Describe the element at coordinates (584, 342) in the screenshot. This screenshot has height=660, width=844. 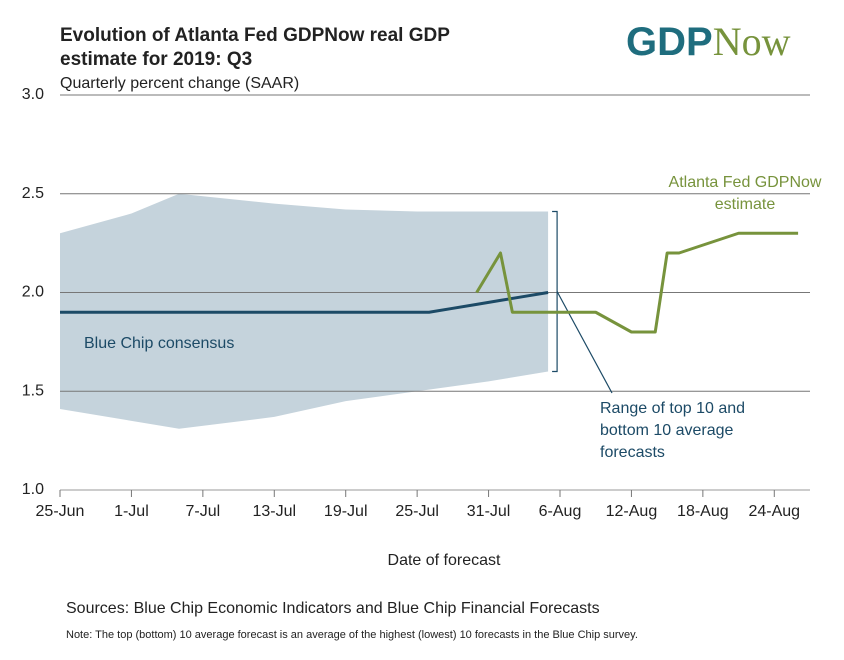
I see `pointer` at that location.